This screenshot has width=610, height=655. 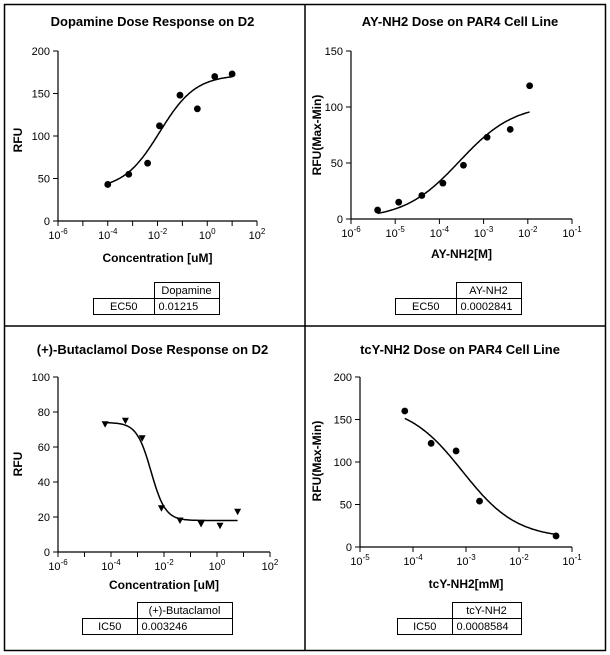 What do you see at coordinates (152, 21) in the screenshot?
I see `chart-title: Dopamine Dose Response on D2` at bounding box center [152, 21].